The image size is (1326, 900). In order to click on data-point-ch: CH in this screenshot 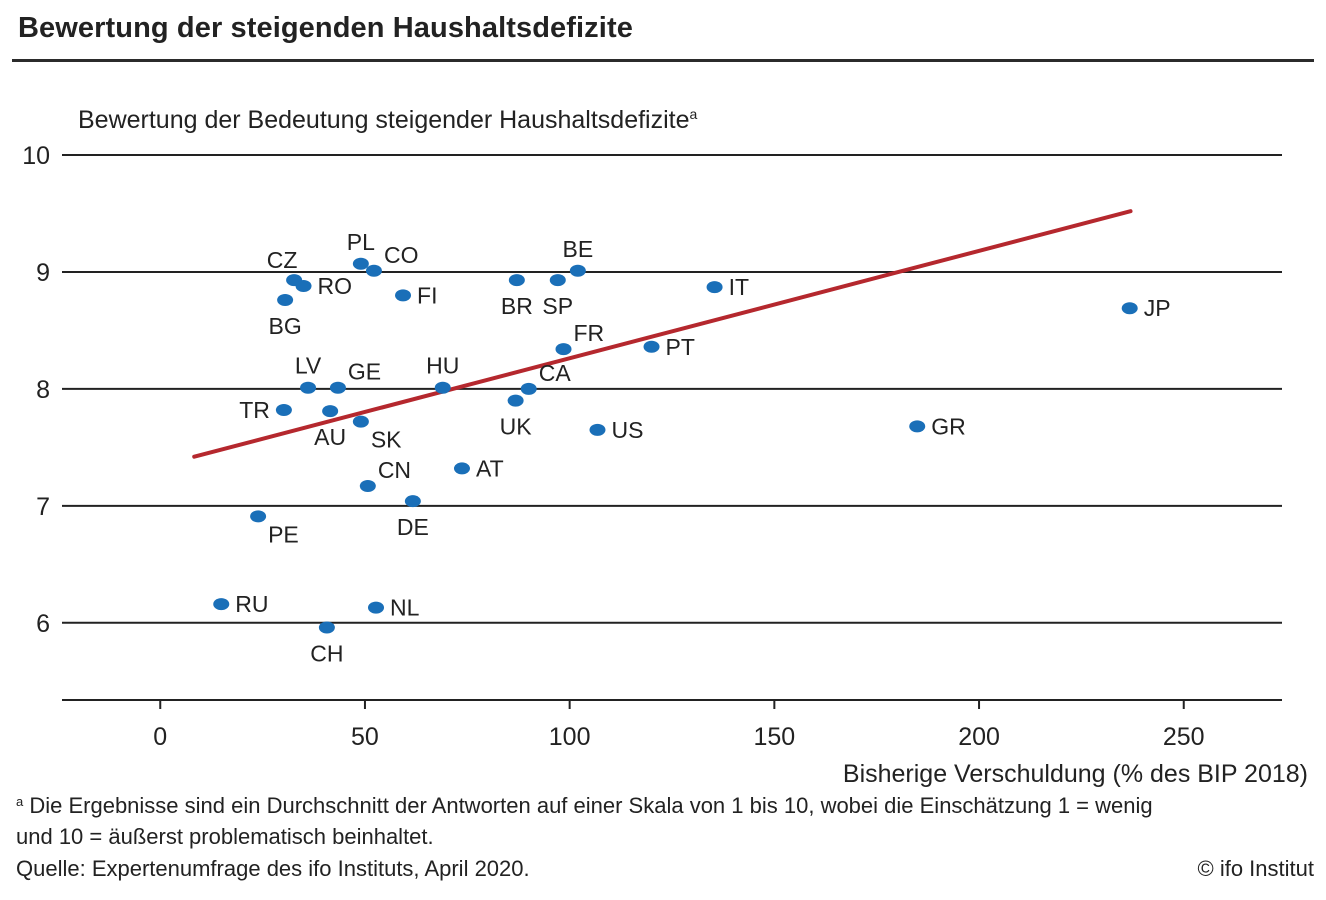, I will do `click(326, 643)`.